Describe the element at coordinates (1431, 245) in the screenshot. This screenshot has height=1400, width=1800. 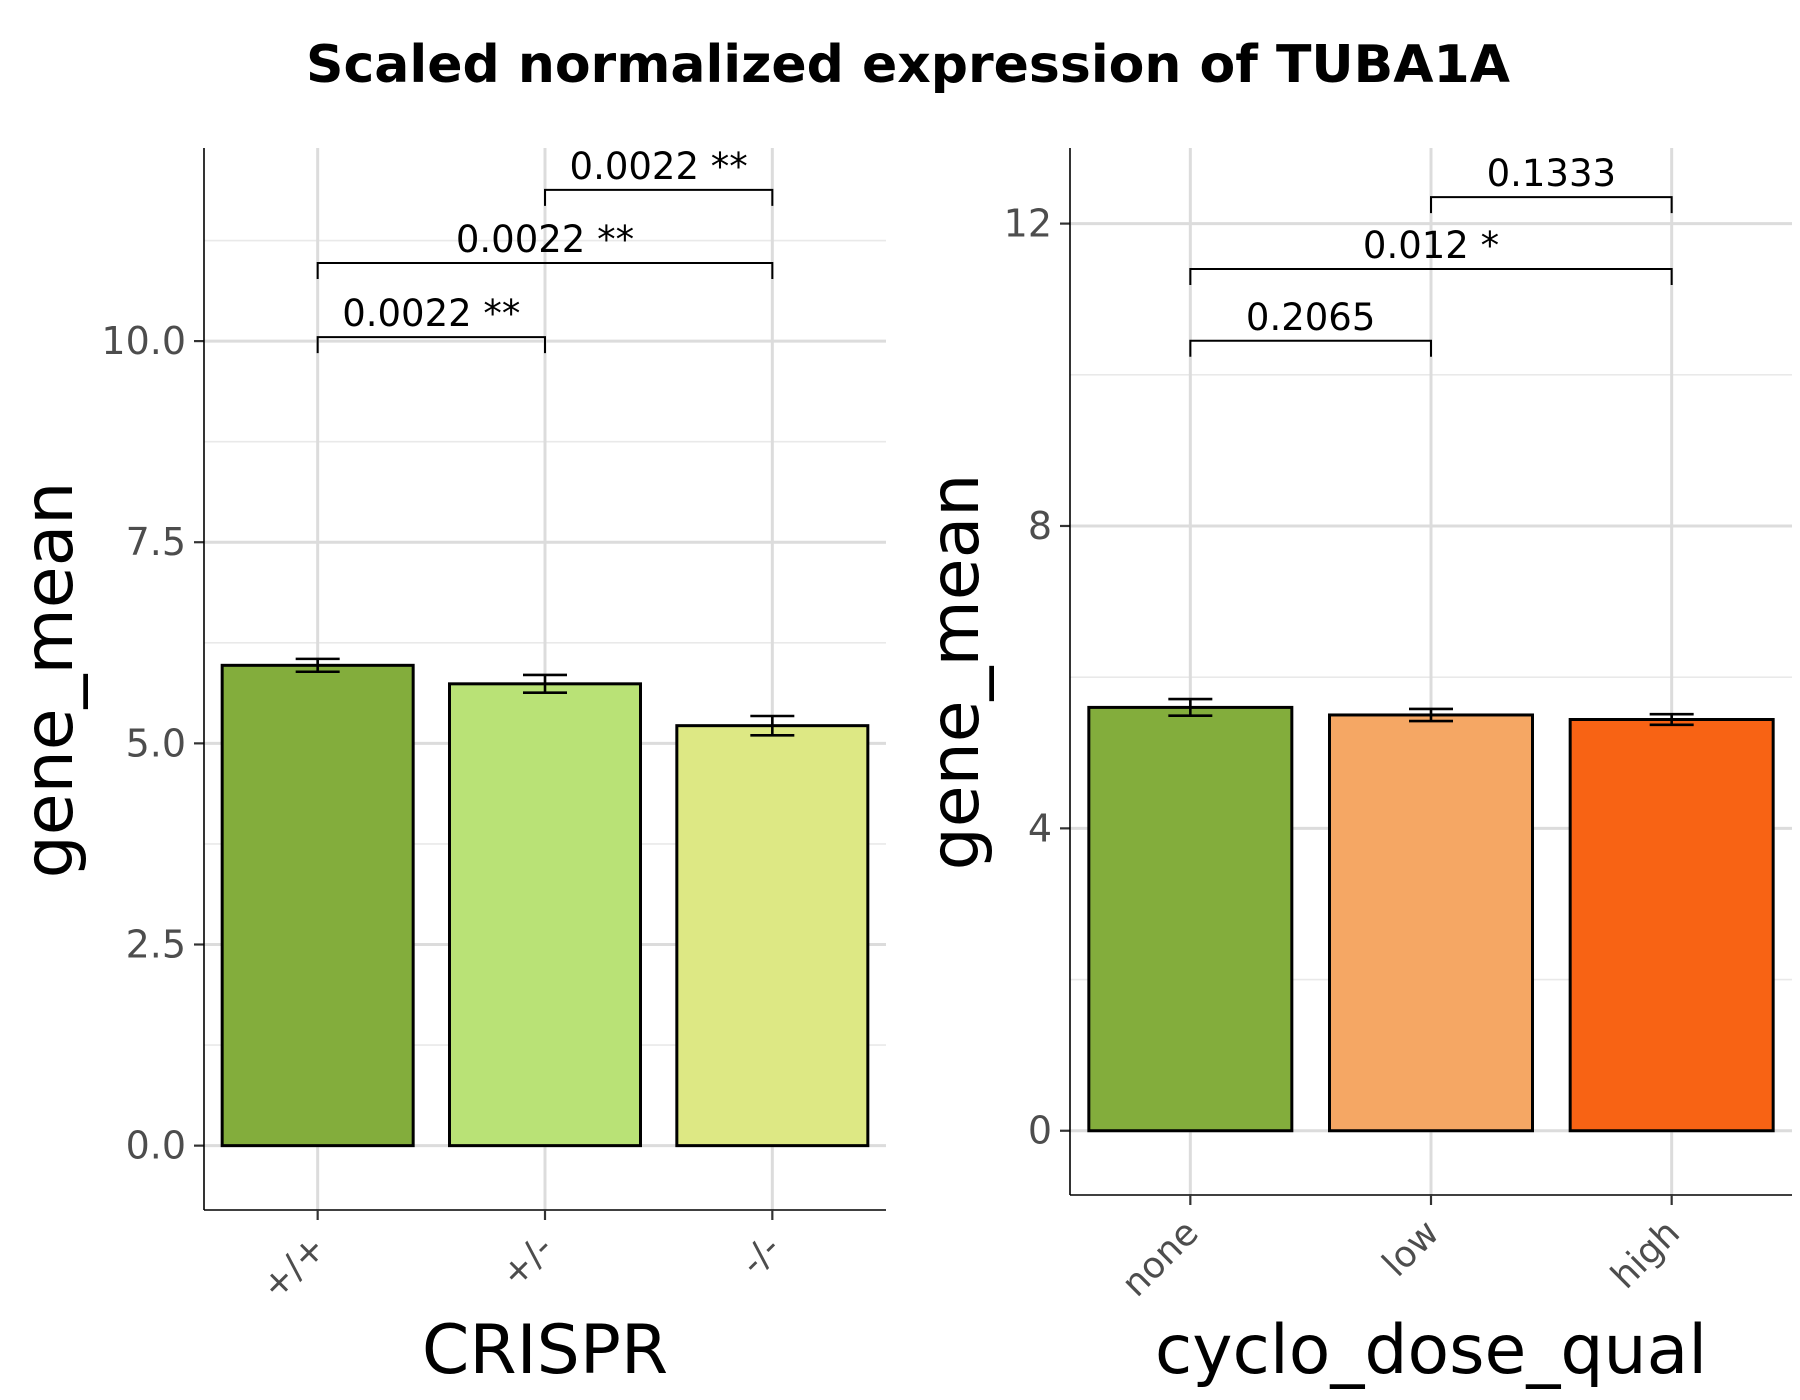
I see `p-value-label: 0.012 *` at that location.